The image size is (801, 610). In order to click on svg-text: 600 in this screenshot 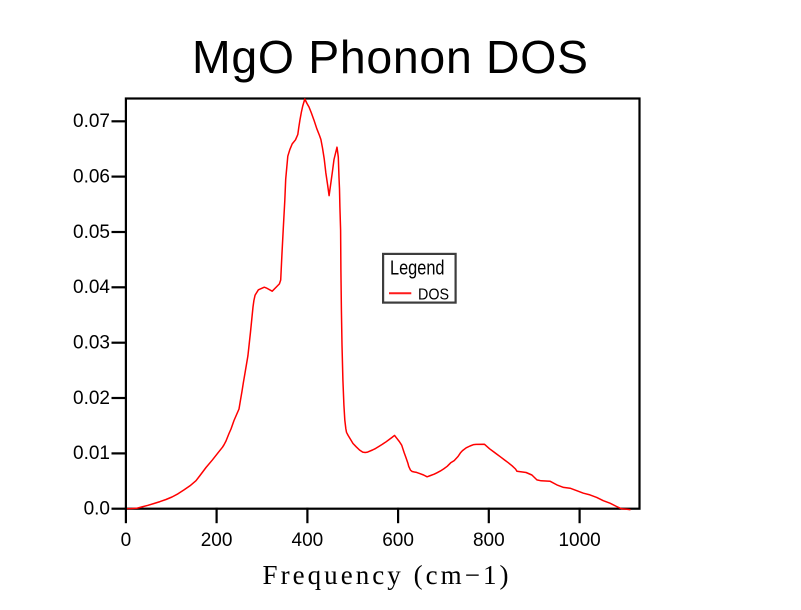, I will do `click(398, 540)`.